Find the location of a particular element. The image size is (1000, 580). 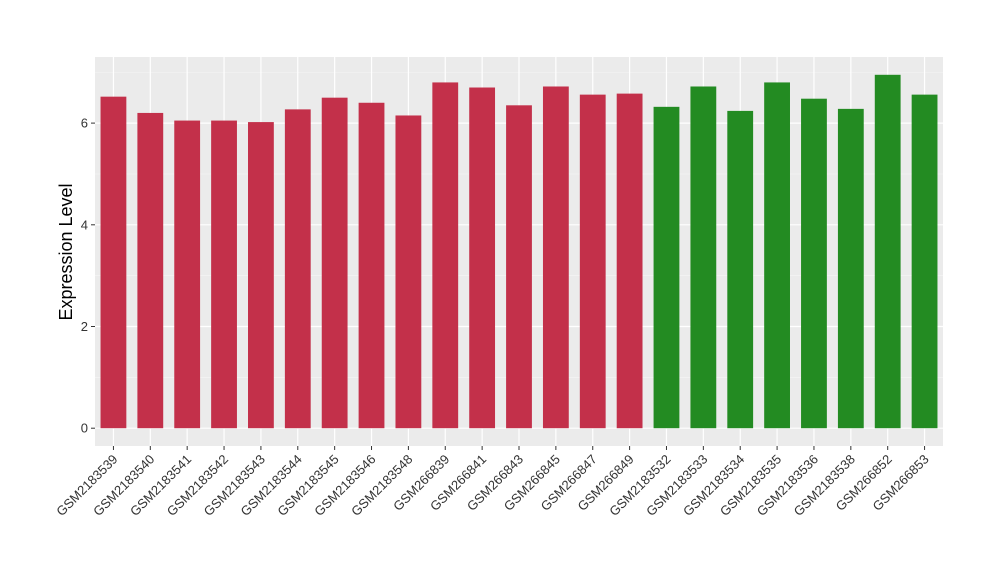

y-tick-label: 4 is located at coordinates (84, 224).